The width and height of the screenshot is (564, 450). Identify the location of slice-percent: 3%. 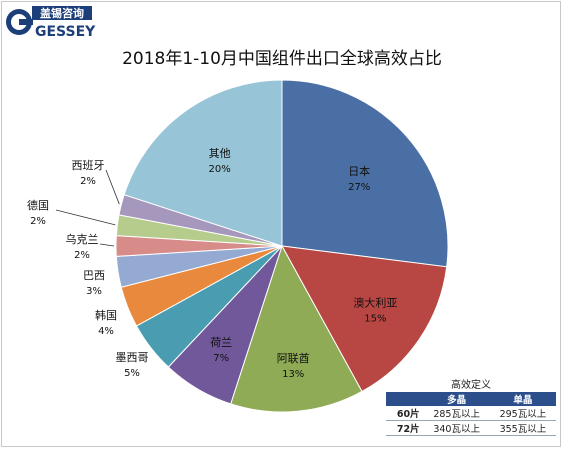
(94, 291).